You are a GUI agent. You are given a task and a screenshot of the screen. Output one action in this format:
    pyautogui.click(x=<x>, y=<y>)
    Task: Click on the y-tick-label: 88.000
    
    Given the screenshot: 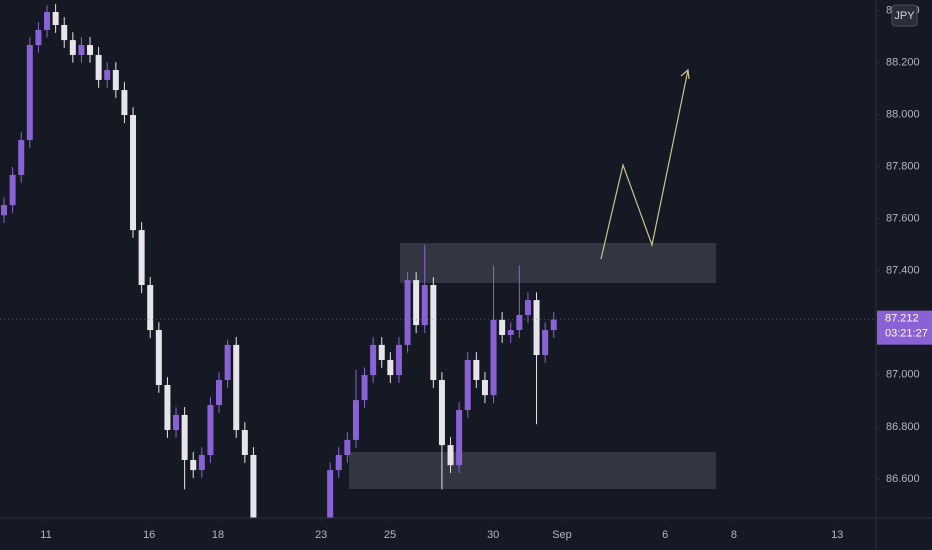 What is the action you would take?
    pyautogui.click(x=903, y=114)
    